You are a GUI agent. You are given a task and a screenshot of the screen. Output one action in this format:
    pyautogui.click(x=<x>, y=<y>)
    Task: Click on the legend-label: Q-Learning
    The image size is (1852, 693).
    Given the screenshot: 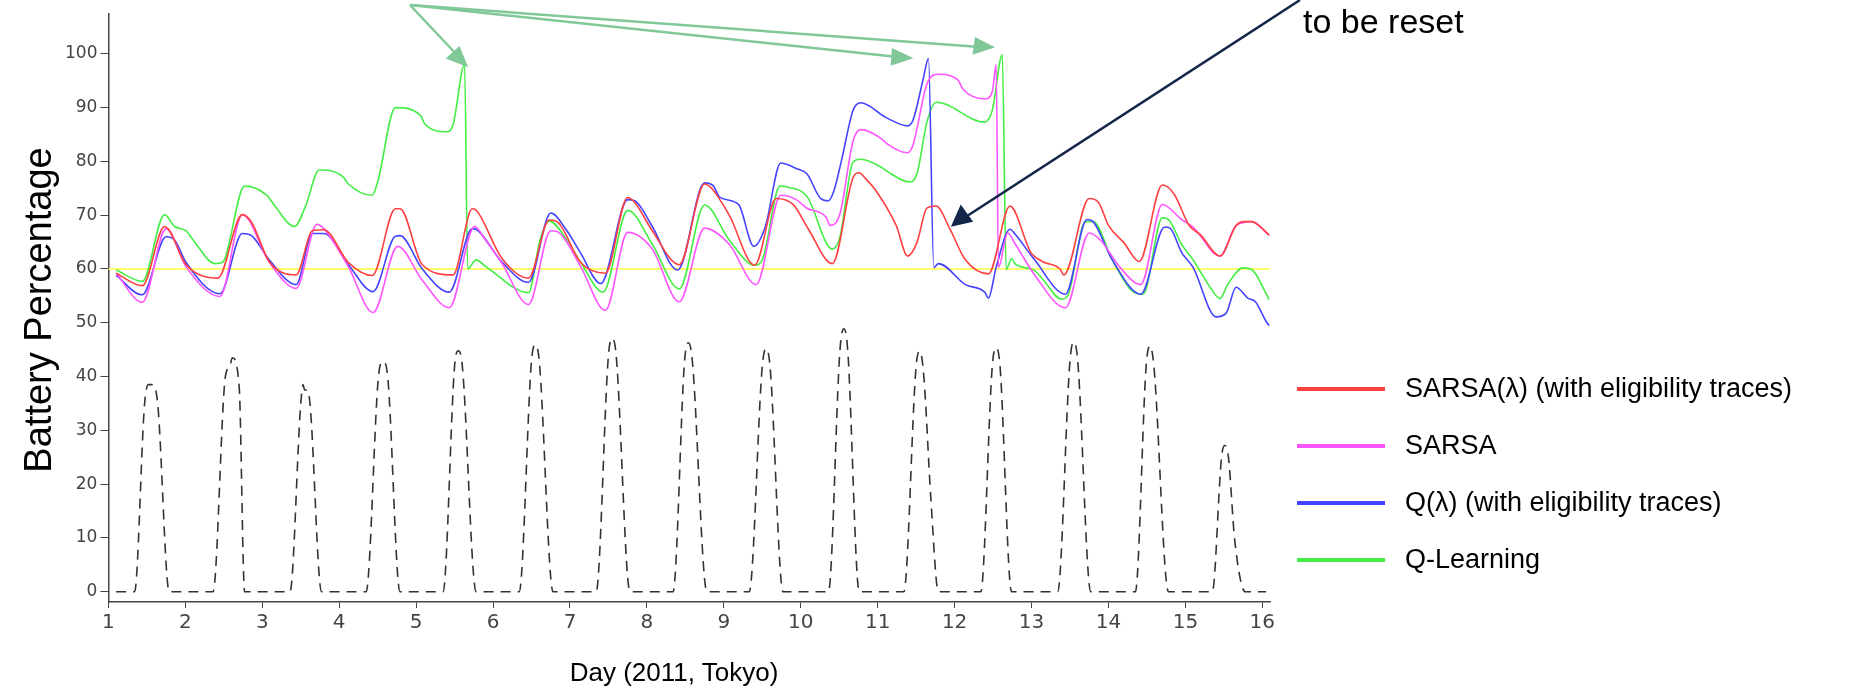 What is the action you would take?
    pyautogui.click(x=1473, y=559)
    